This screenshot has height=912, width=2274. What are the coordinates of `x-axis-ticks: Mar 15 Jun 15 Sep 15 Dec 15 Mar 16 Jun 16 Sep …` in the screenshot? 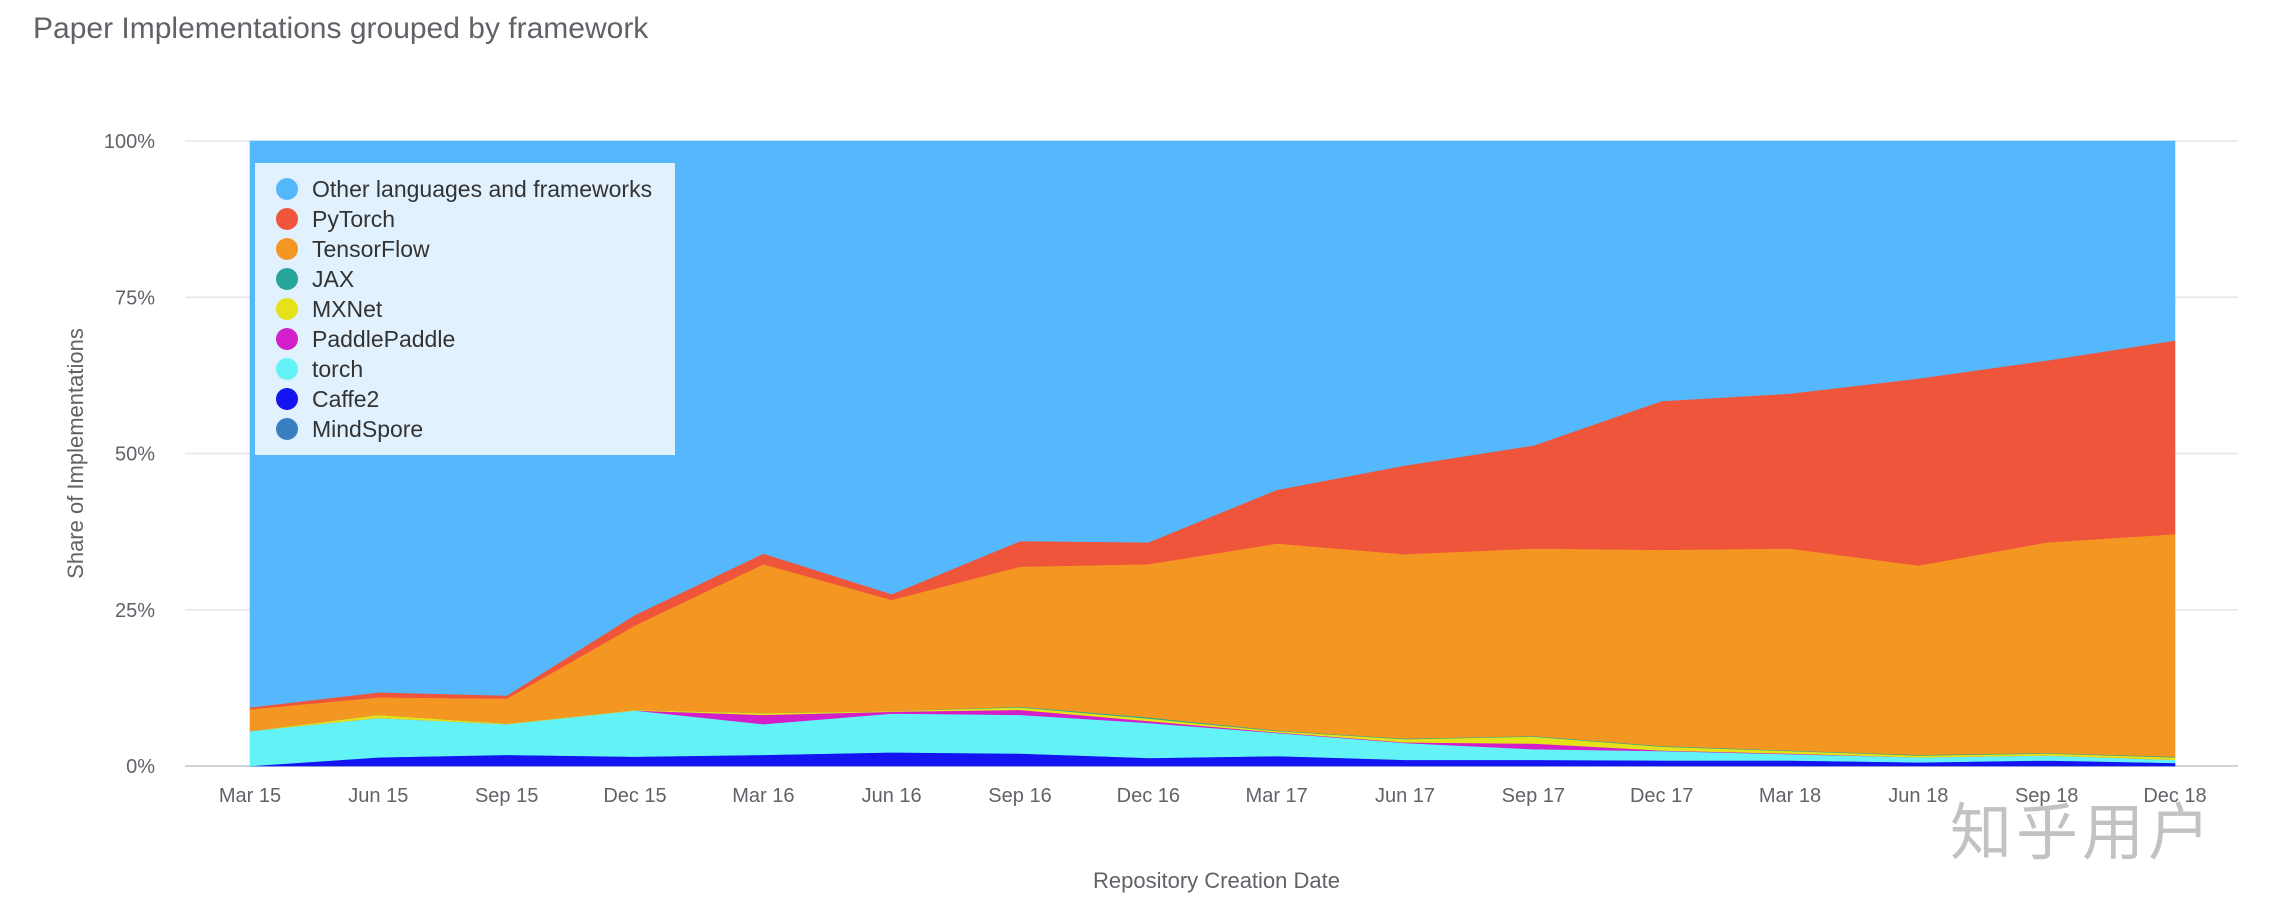 It's located at (1213, 796).